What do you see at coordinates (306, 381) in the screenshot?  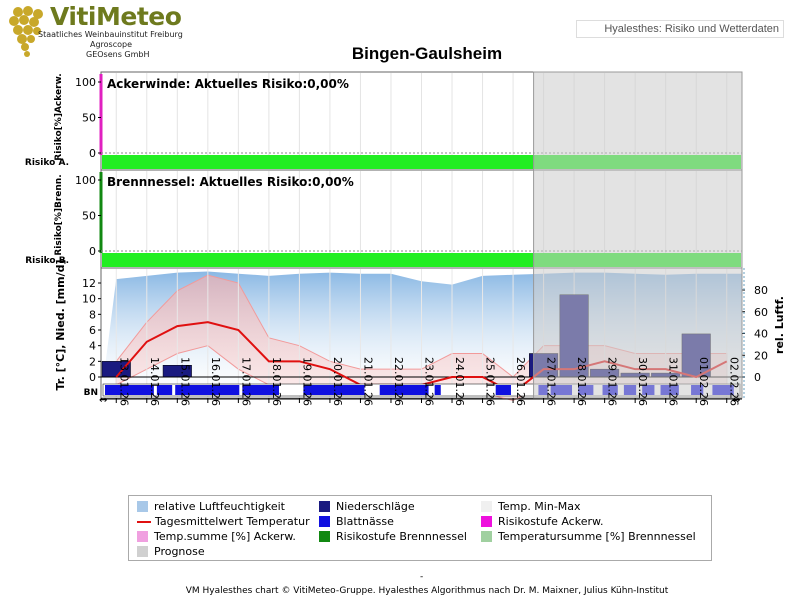 I see `xtick-label: 19.01.26` at bounding box center [306, 381].